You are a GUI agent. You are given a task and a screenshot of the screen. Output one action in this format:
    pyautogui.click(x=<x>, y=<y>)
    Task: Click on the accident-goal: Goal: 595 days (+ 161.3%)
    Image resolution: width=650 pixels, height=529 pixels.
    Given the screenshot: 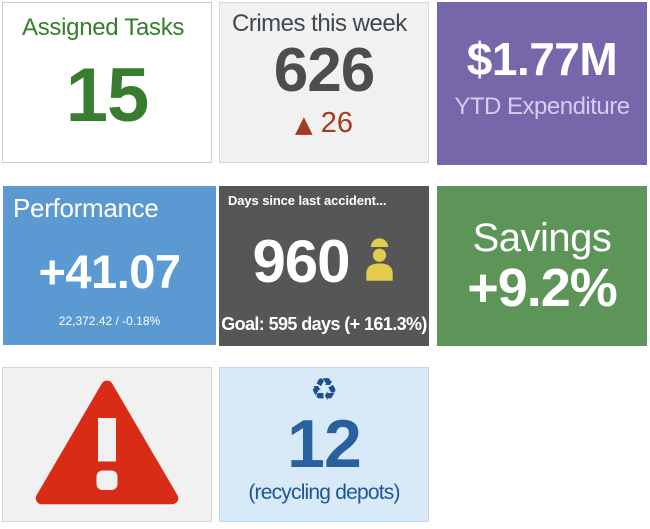 What is the action you would take?
    pyautogui.click(x=324, y=324)
    